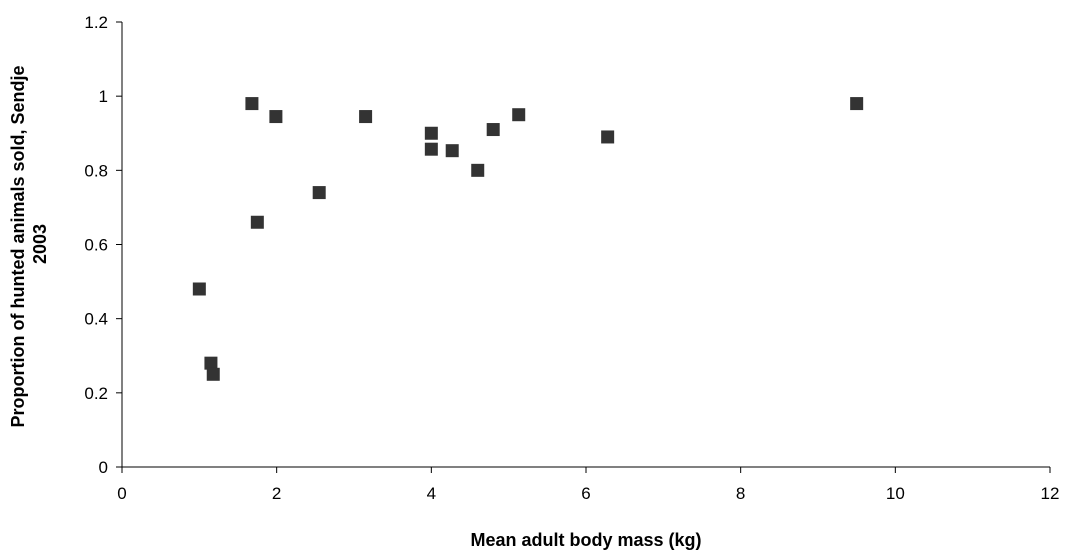 The width and height of the screenshot is (1069, 552). I want to click on x-tick-label: 6, so click(585, 493).